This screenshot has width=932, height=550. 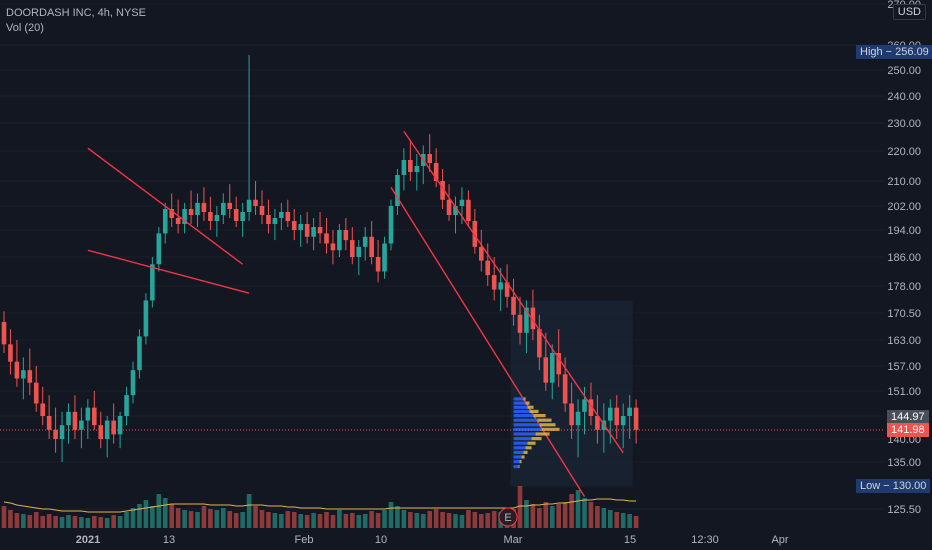 What do you see at coordinates (304, 540) in the screenshot?
I see `x-tick-label: Feb` at bounding box center [304, 540].